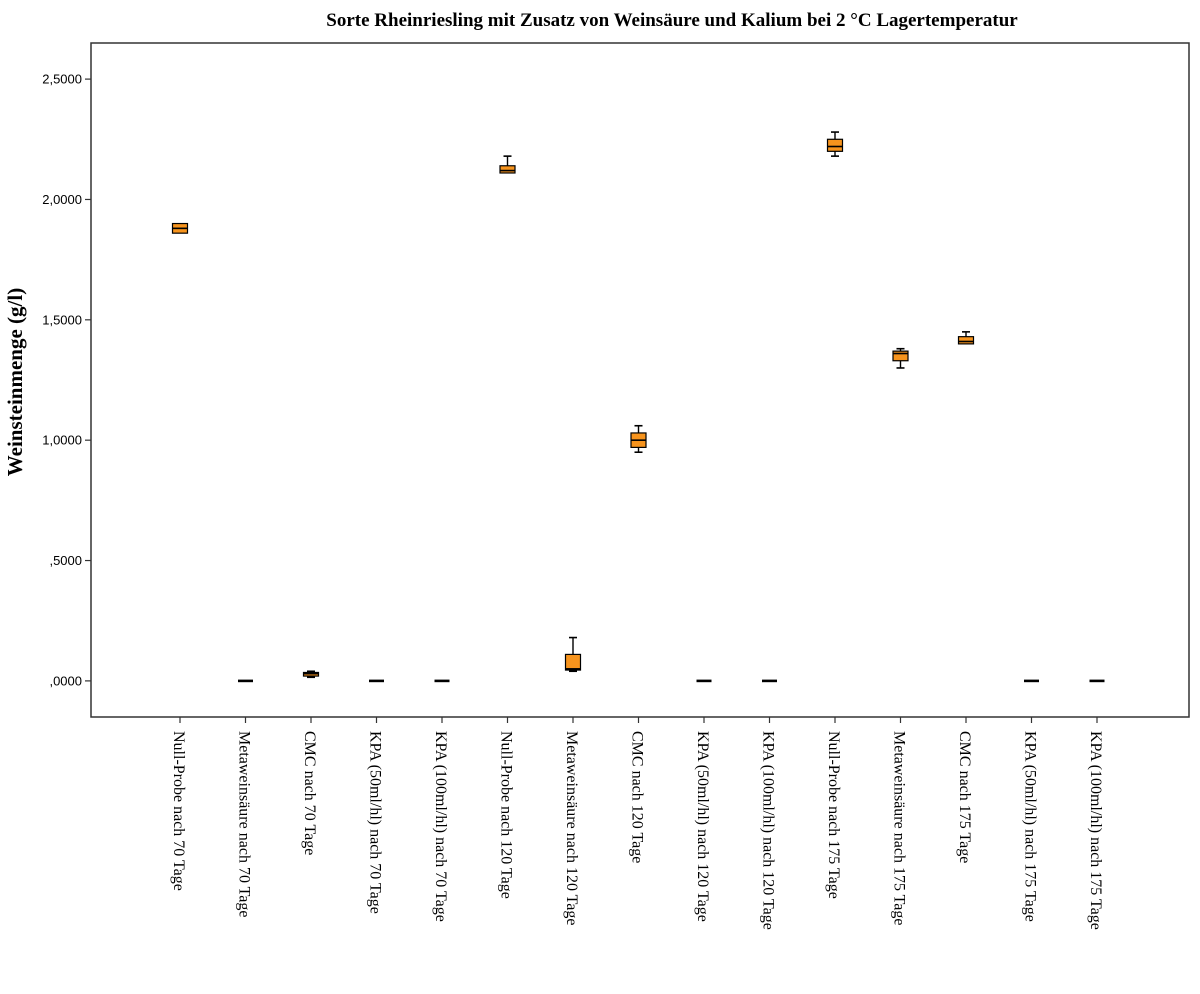  What do you see at coordinates (178, 811) in the screenshot?
I see `x-tick-label: Null-Probe nach 70 Tage` at bounding box center [178, 811].